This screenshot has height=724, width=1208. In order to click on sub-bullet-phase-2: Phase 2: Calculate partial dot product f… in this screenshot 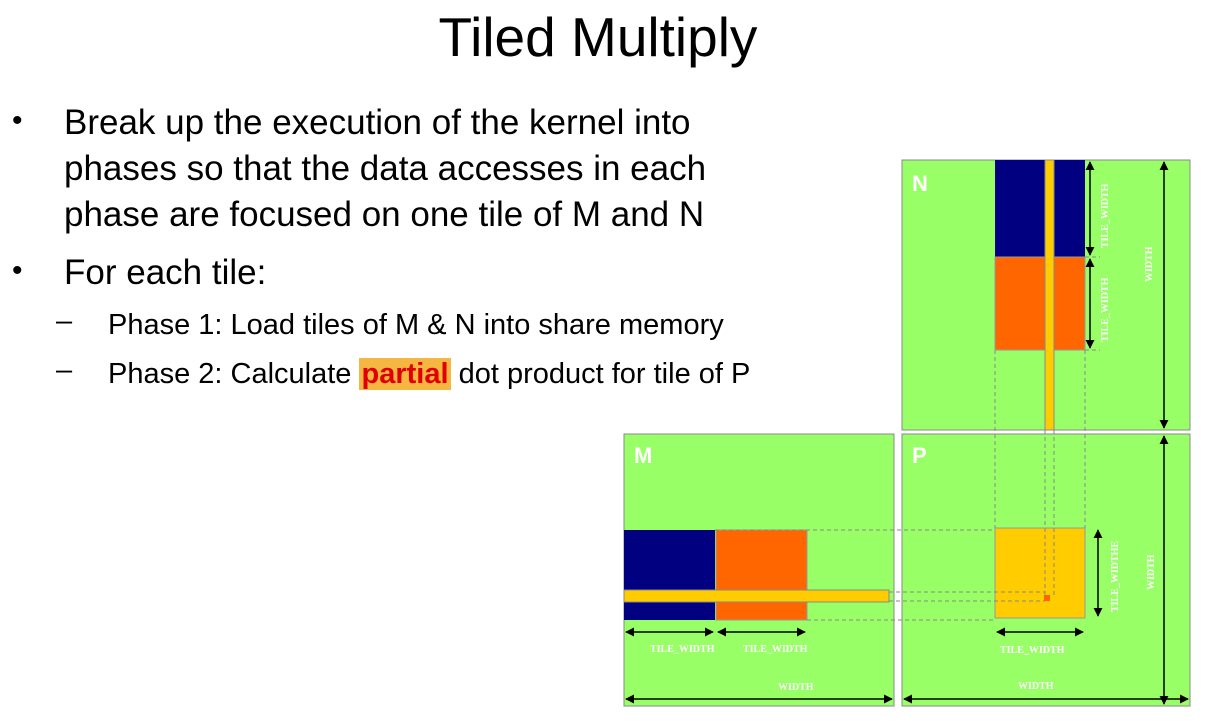, I will do `click(429, 374)`.